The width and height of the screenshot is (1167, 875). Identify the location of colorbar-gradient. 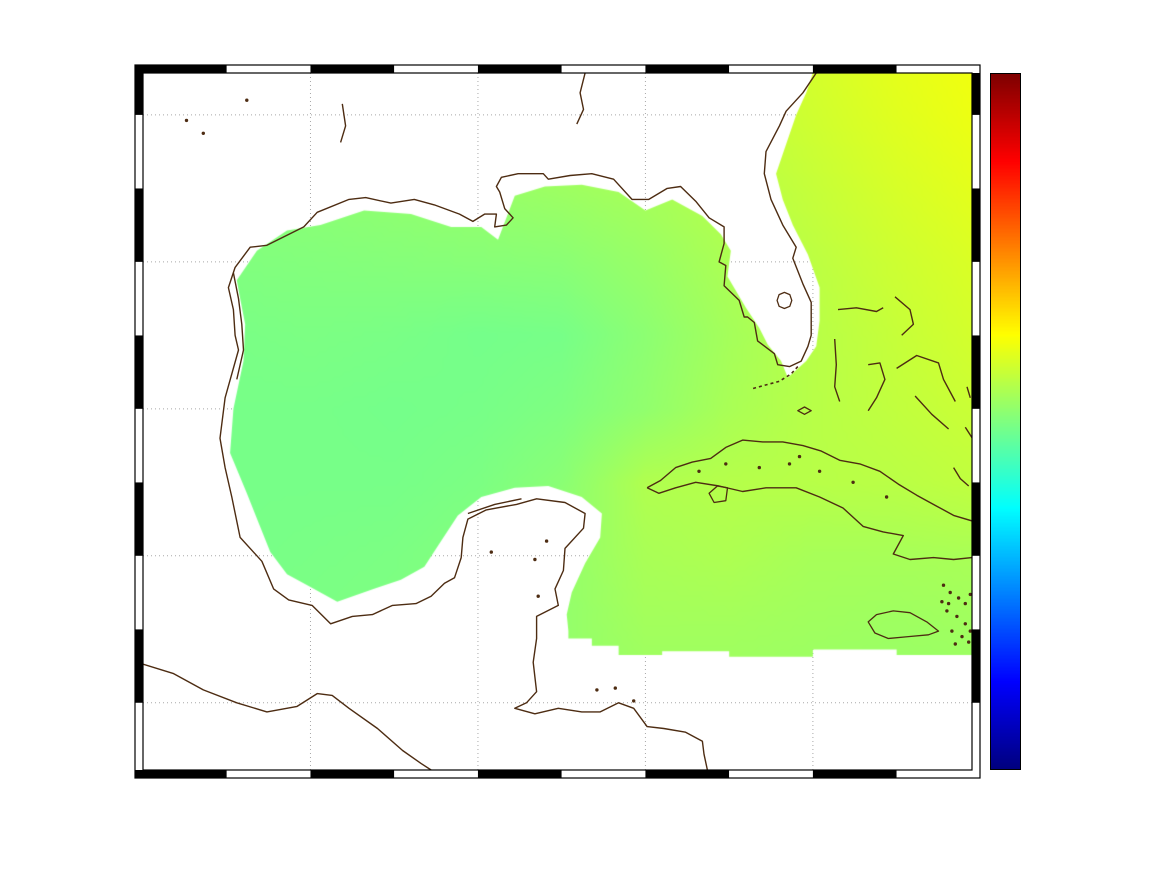
(1005, 421).